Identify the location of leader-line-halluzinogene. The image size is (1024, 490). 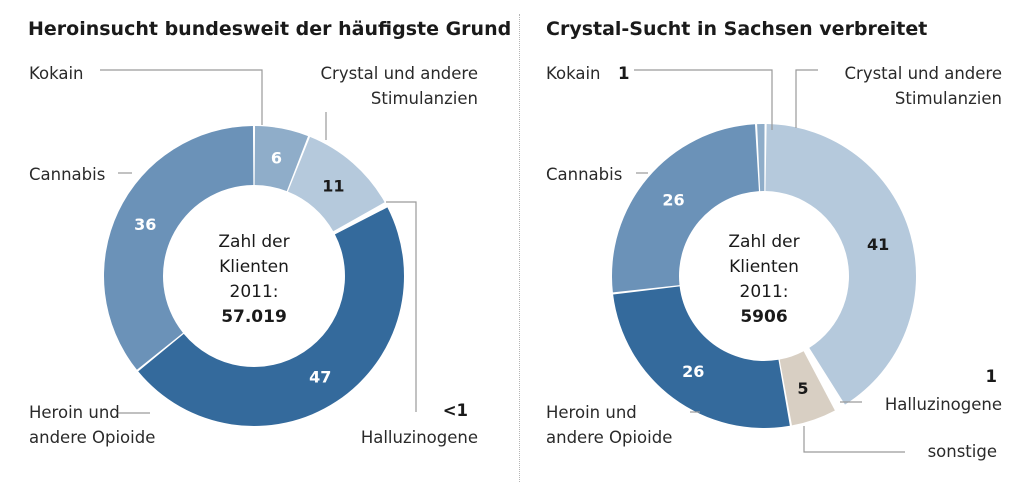
(401, 306).